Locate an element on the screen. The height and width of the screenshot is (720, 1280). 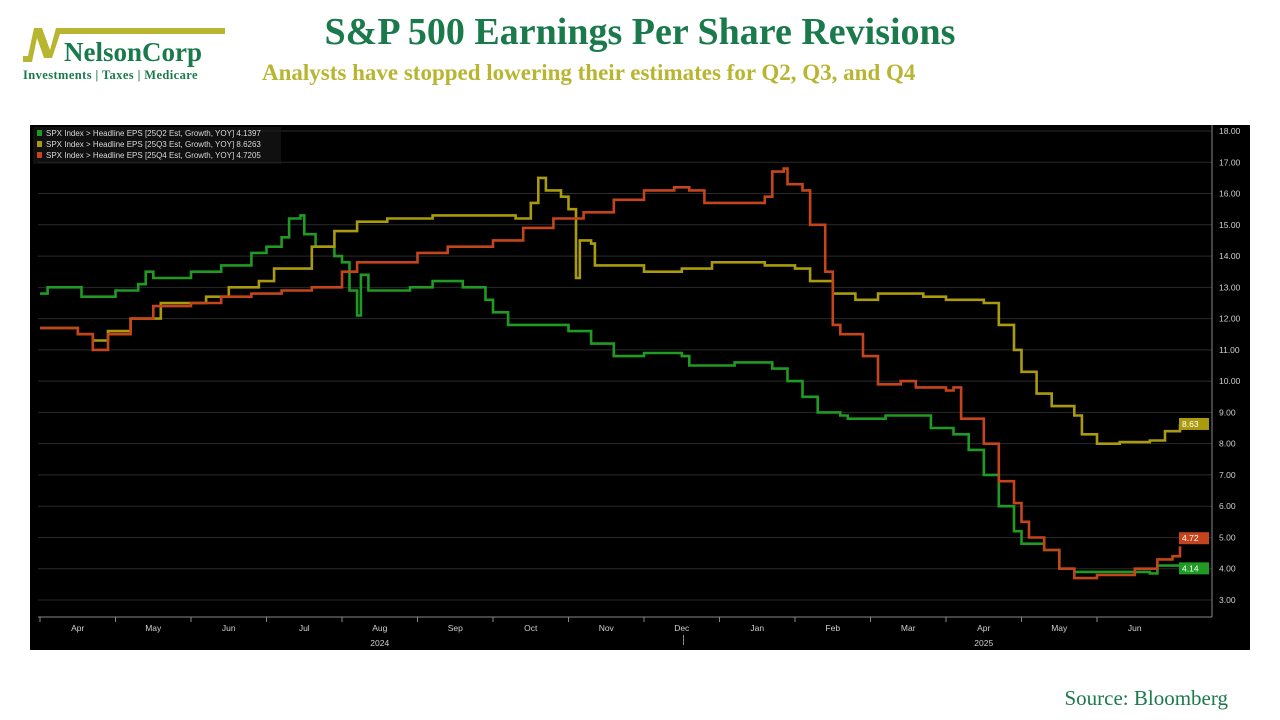
legend-bg is located at coordinates (157, 145).